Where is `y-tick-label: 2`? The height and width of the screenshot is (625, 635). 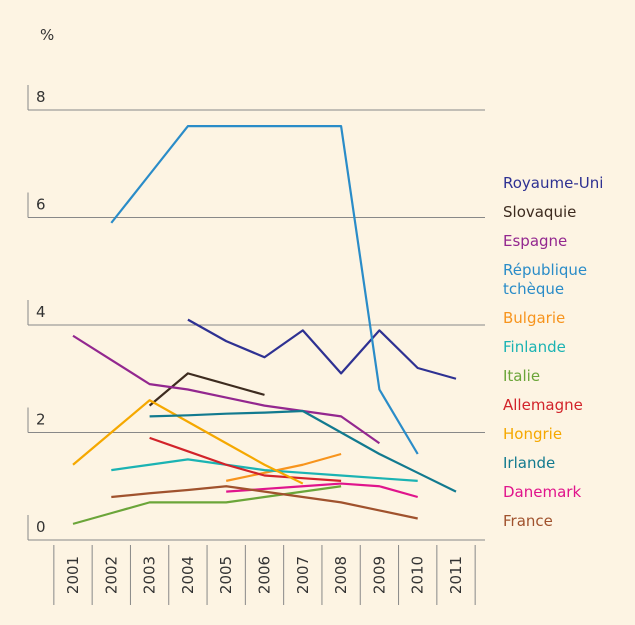
y-tick-label: 2 is located at coordinates (41, 420).